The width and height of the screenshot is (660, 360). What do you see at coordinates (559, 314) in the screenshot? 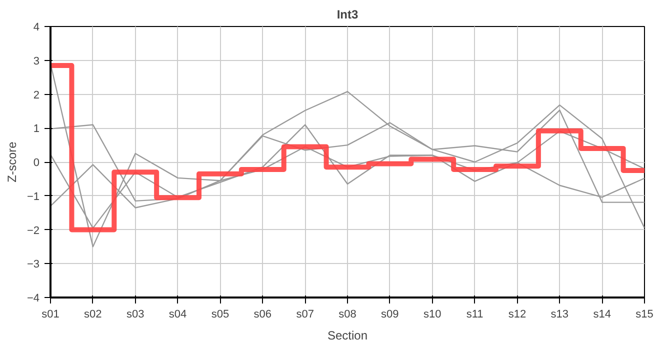
I see `x-tick-label: s13` at bounding box center [559, 314].